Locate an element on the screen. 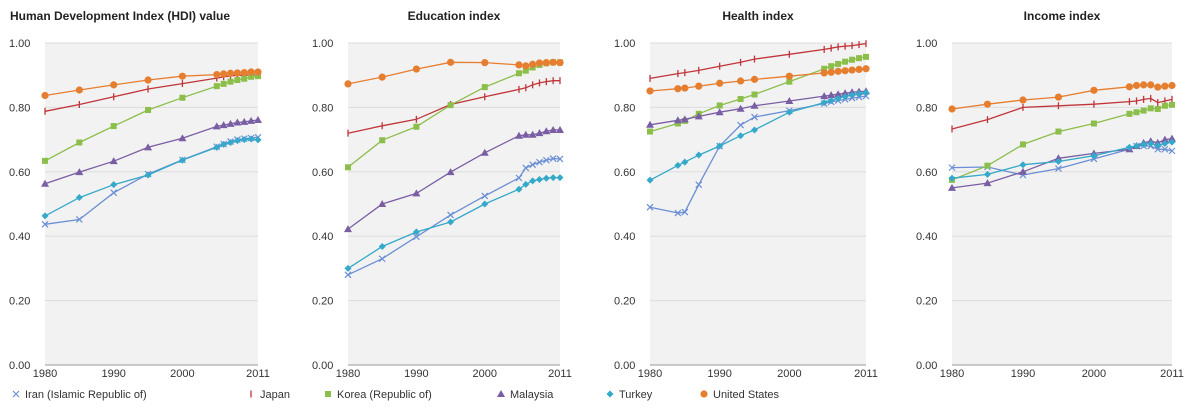 The width and height of the screenshot is (1189, 409). series-turkey is located at coordinates (454, 223).